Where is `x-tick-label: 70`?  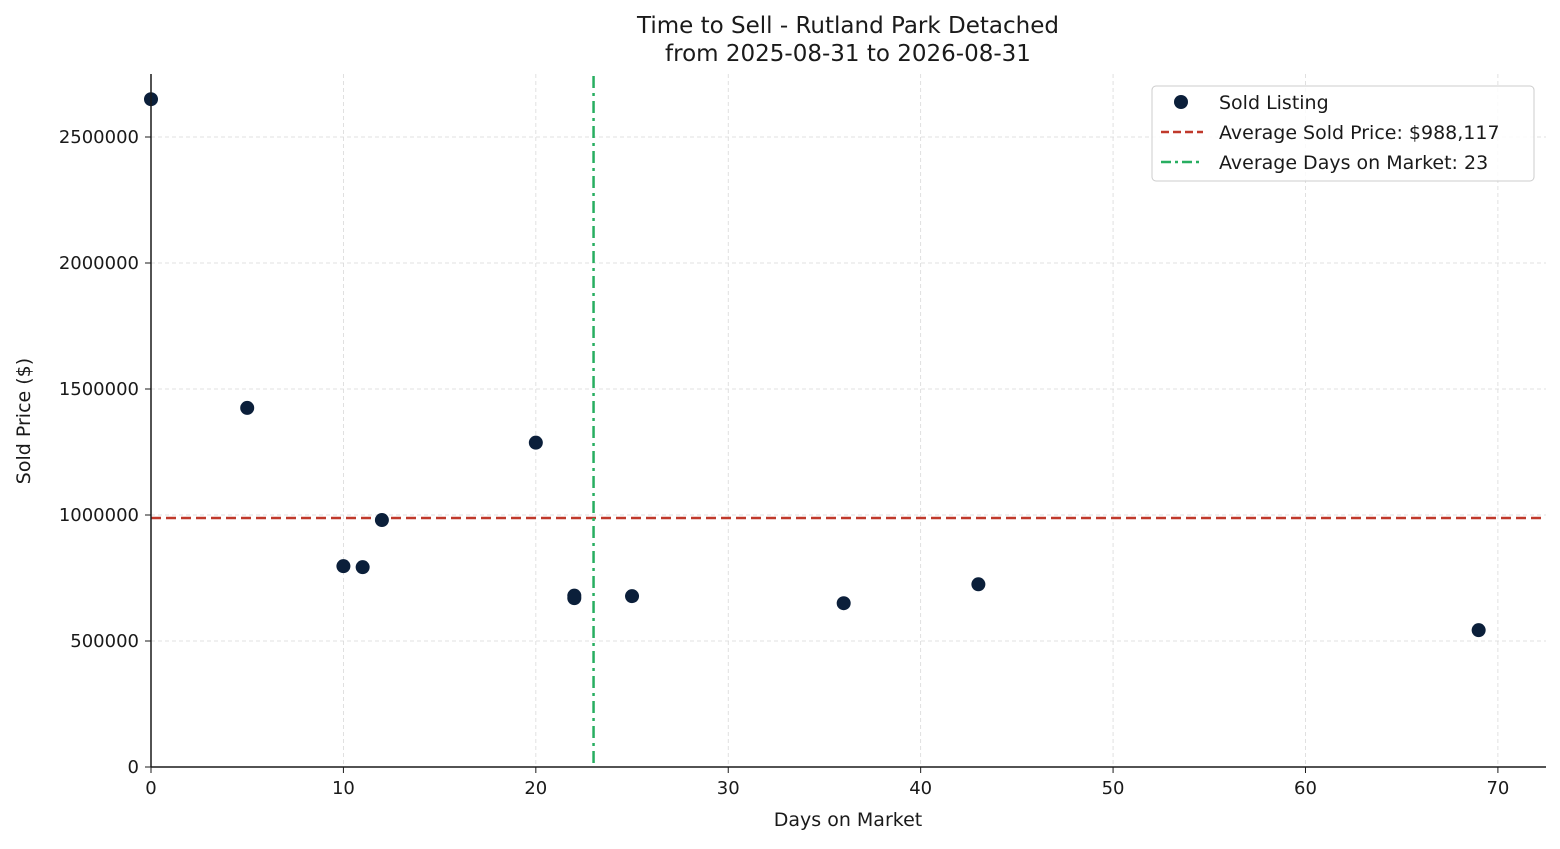
x-tick-label: 70 is located at coordinates (1497, 788).